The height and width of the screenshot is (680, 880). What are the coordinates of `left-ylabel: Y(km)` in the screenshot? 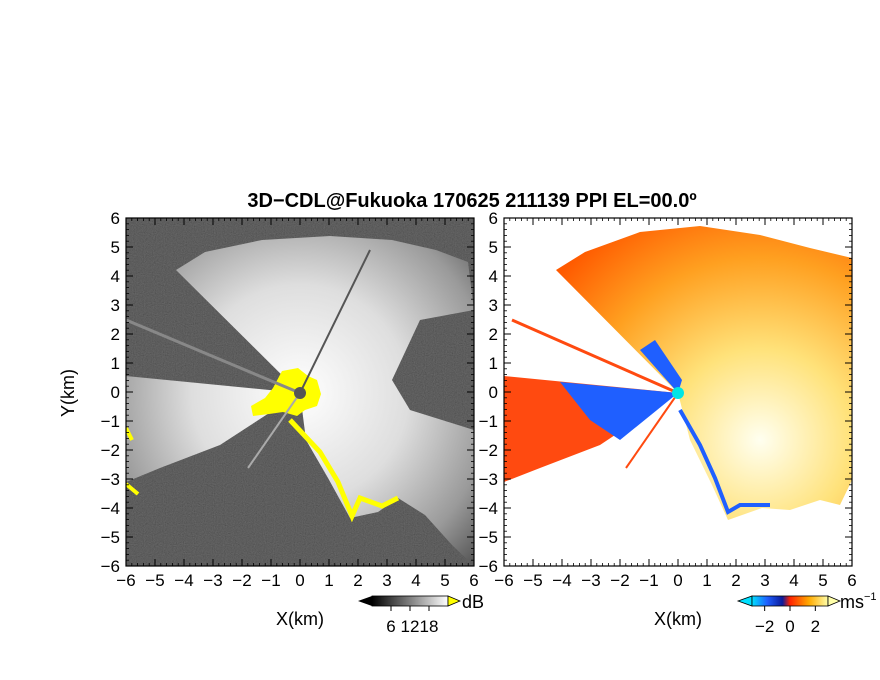 It's located at (68, 393).